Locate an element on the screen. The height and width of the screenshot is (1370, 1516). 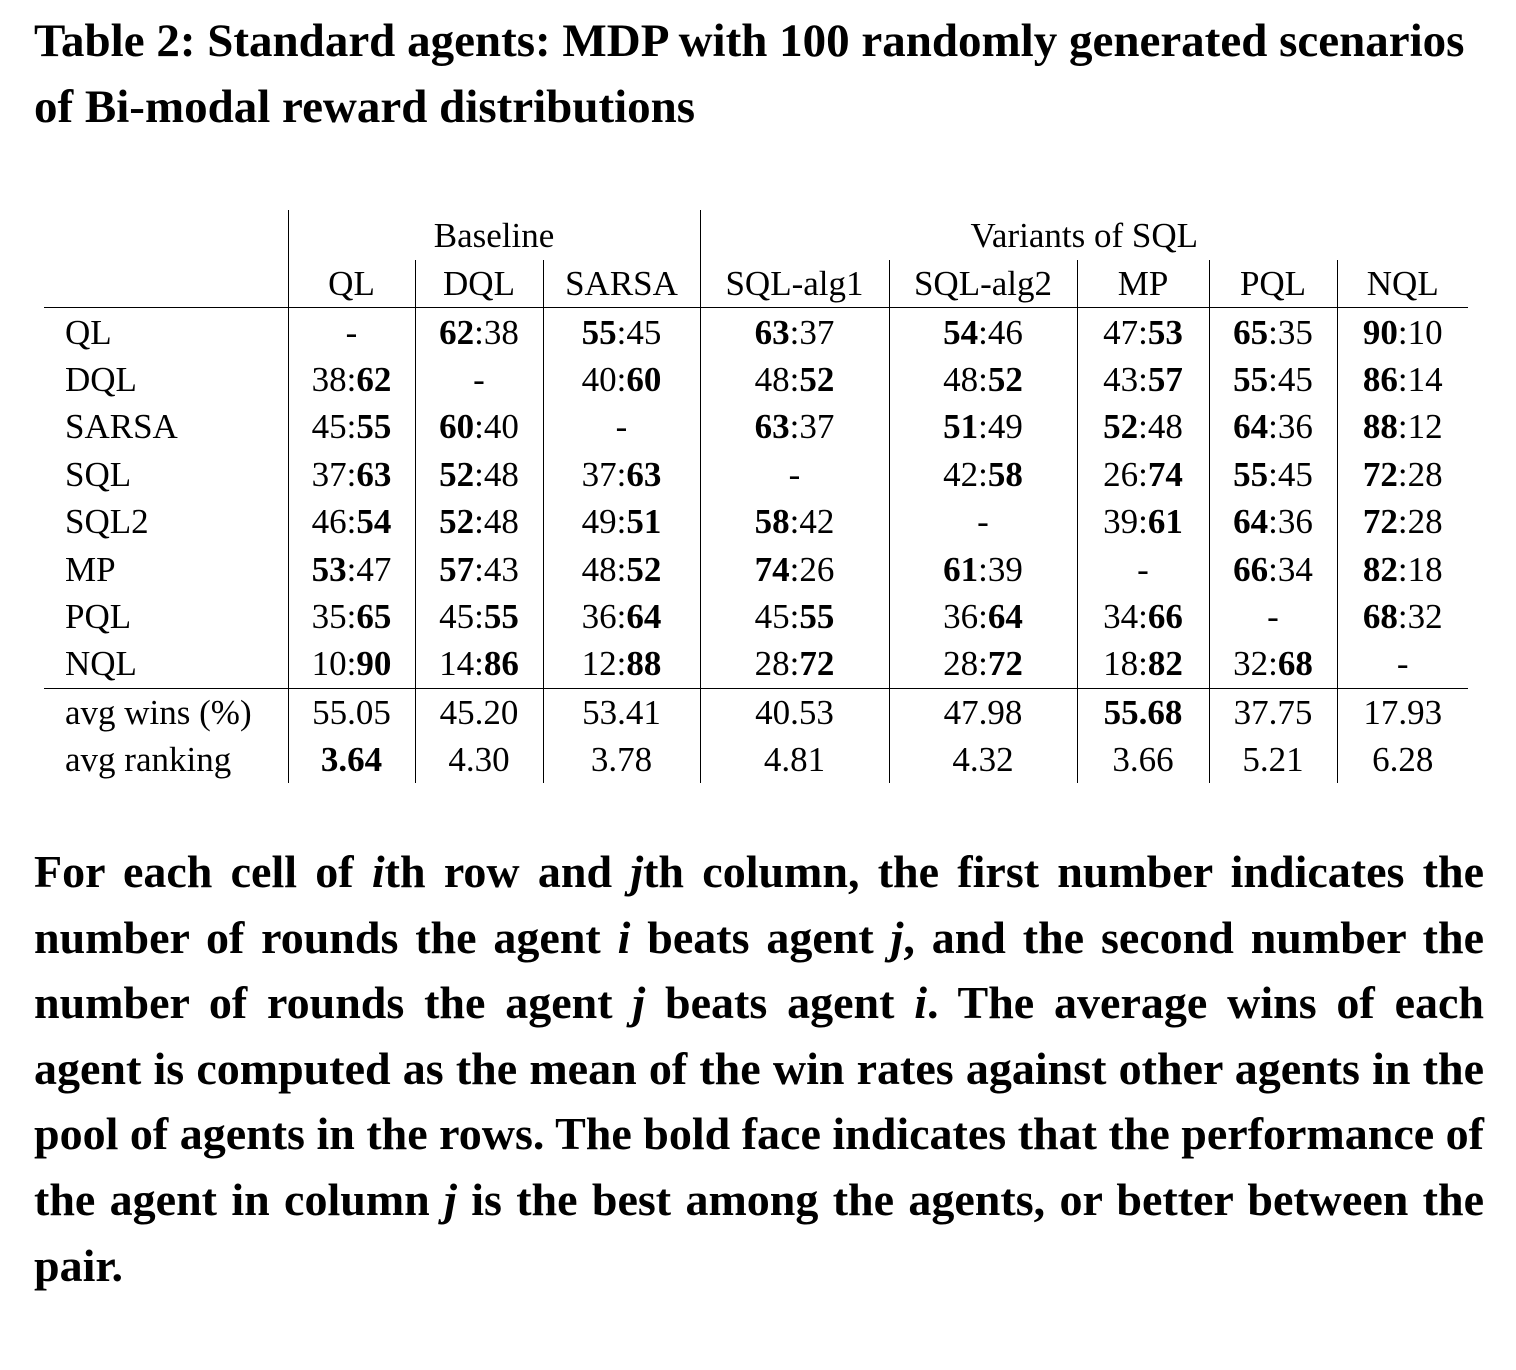
cell-value-bold: 74 is located at coordinates (772, 569).